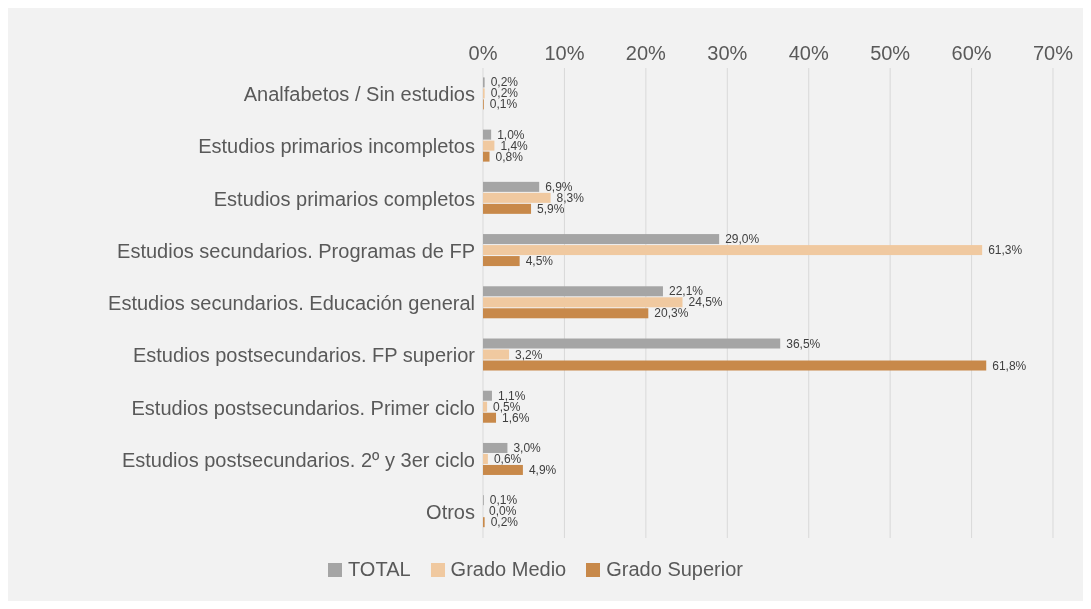  I want to click on data-label: 29,0%, so click(742, 239).